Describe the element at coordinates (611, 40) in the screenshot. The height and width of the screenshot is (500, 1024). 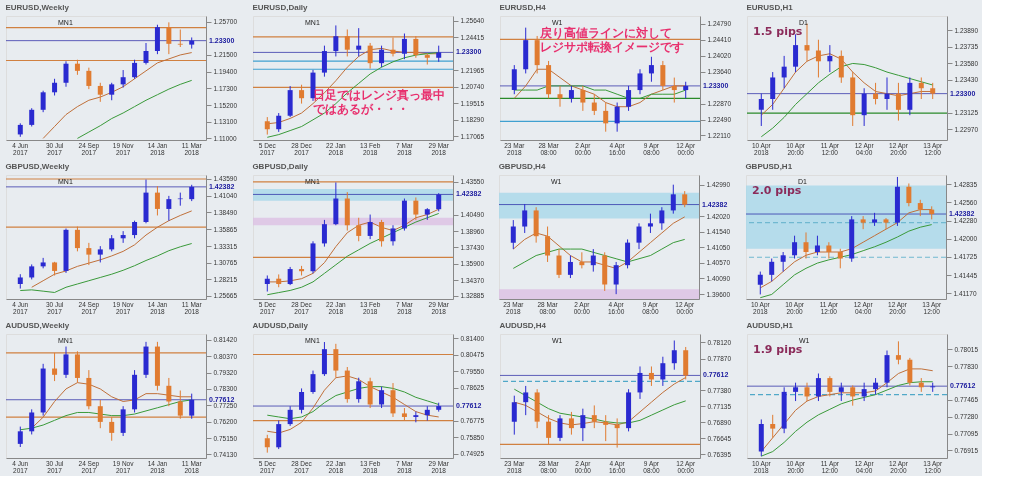
I see `annotation: 戻り高値ラインに対してレジサポ転換イメージです` at that location.